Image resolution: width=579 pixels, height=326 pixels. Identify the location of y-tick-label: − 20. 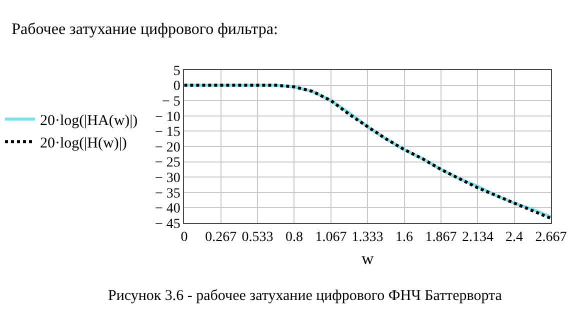
(167, 148).